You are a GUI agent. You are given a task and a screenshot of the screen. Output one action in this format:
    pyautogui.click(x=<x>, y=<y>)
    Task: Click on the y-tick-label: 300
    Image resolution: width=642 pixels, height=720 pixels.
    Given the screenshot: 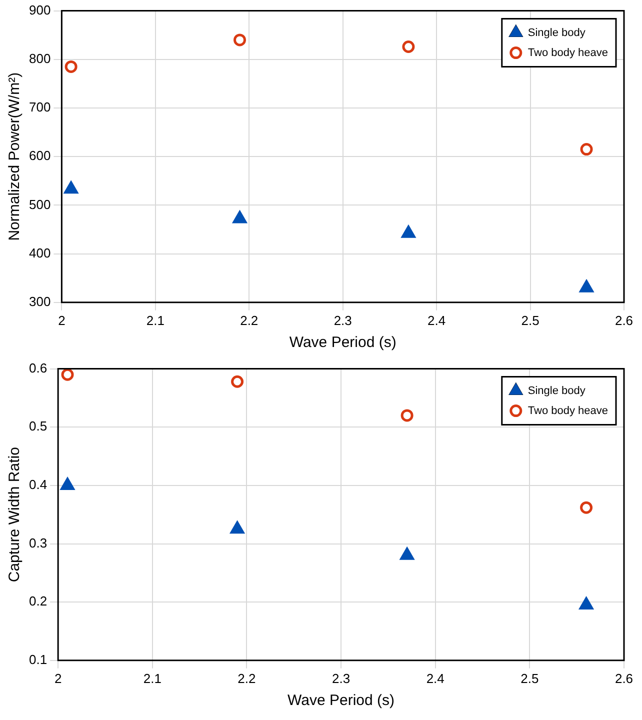 What is the action you would take?
    pyautogui.click(x=39, y=301)
    